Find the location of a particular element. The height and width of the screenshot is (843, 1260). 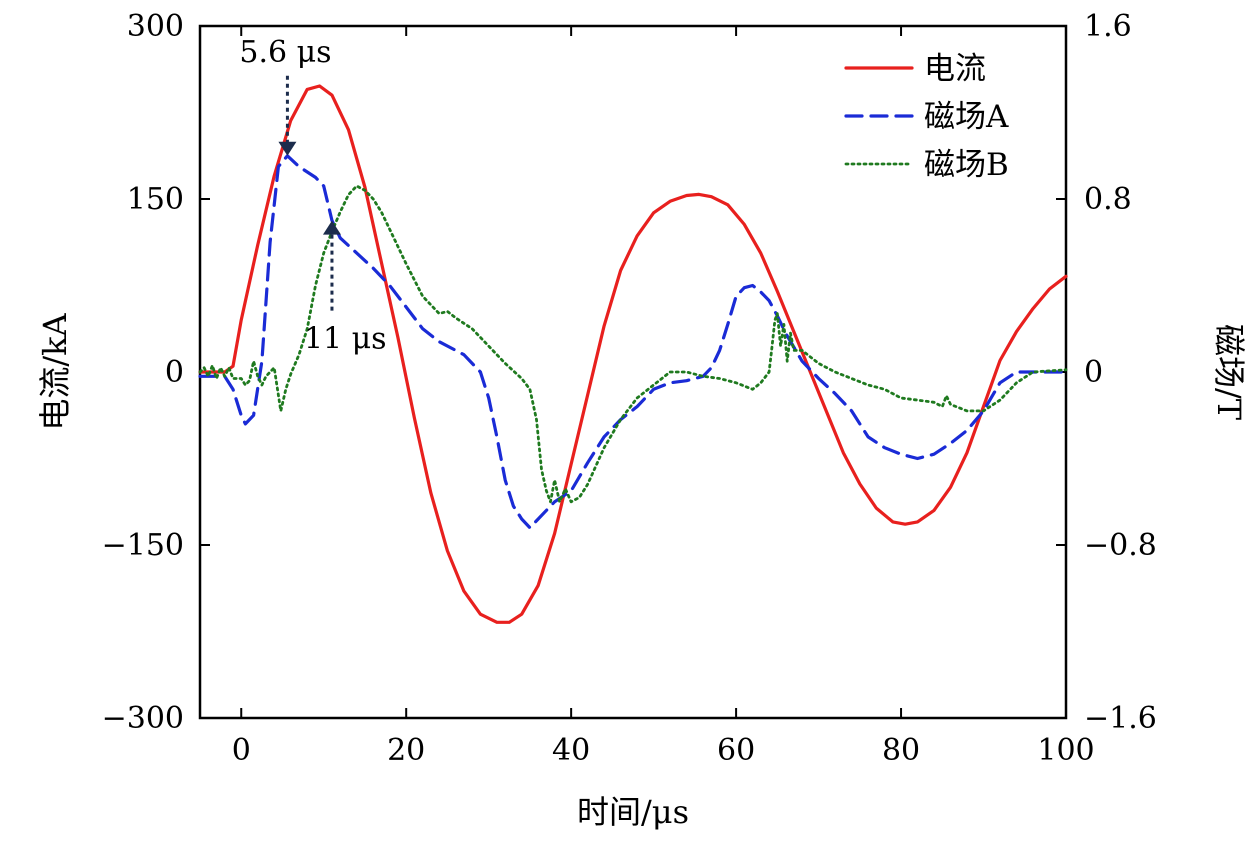

x-tick-label-4: 80 is located at coordinates (901, 750).